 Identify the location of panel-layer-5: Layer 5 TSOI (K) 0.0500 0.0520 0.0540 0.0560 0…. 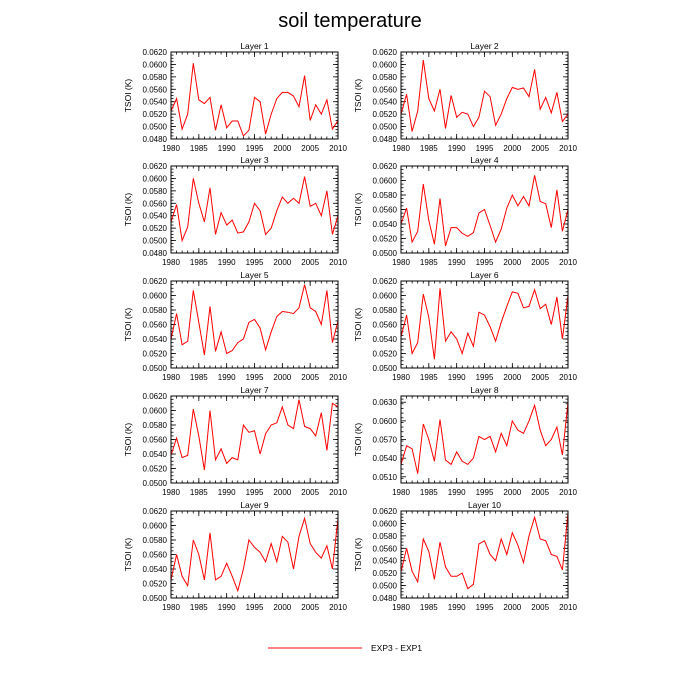
(235, 326).